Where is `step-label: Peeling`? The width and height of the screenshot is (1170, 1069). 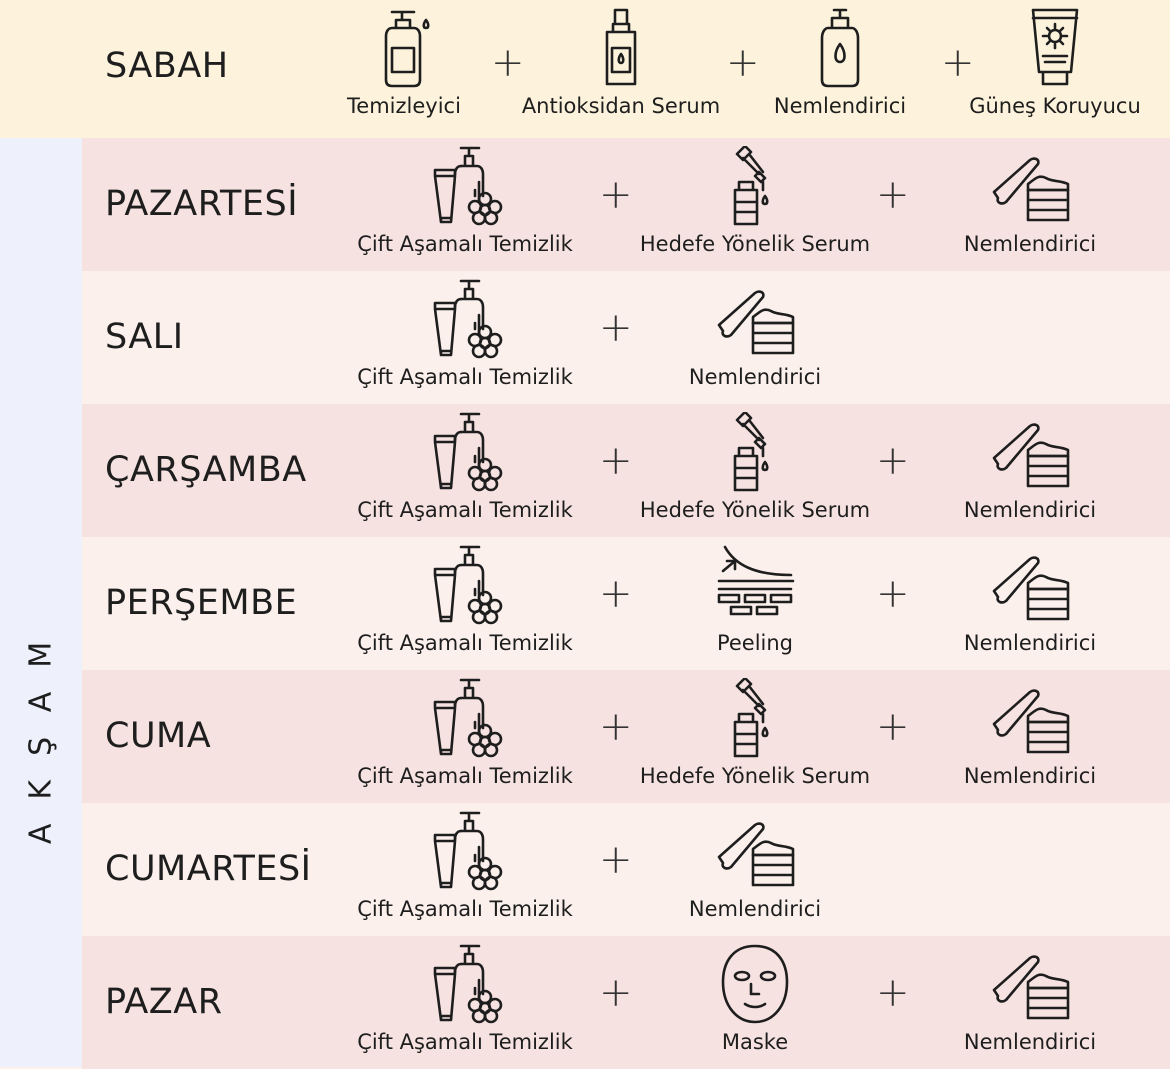
step-label: Peeling is located at coordinates (755, 643).